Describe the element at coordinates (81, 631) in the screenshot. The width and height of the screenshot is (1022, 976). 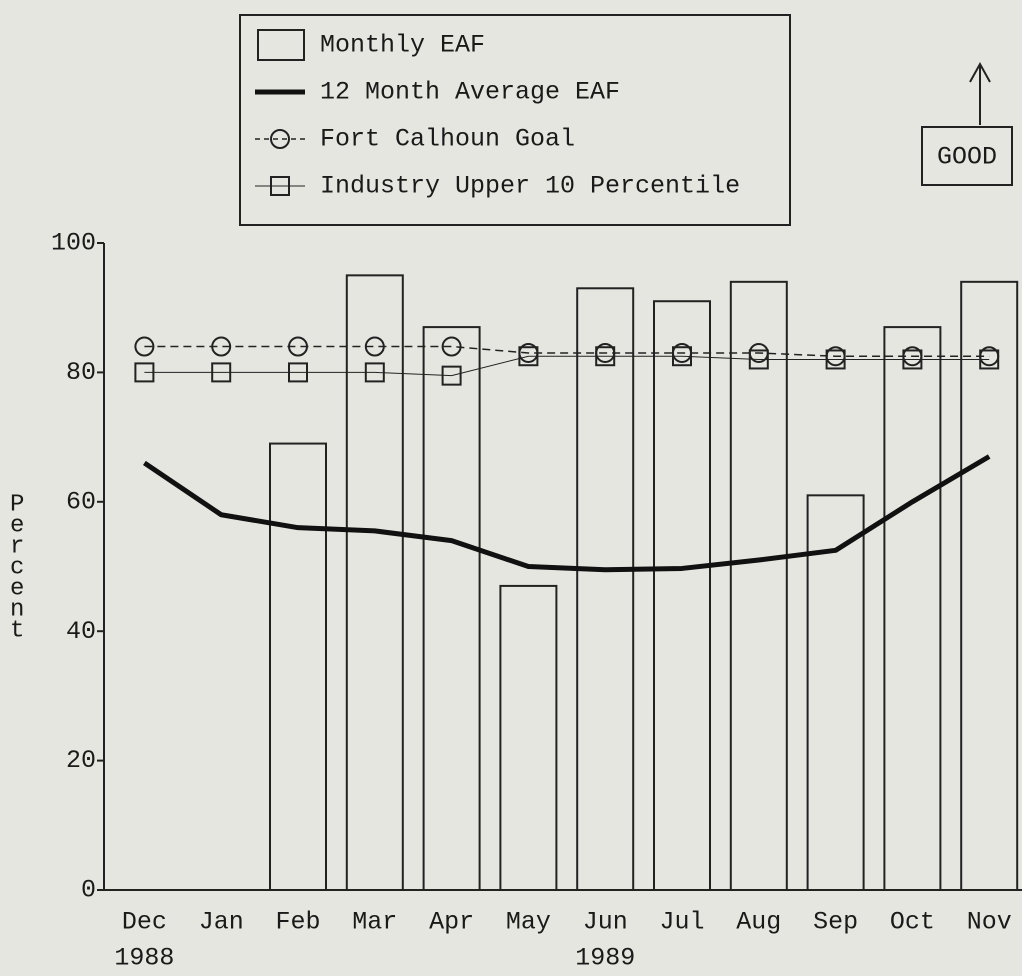
I see `y-tick-label: 40` at that location.